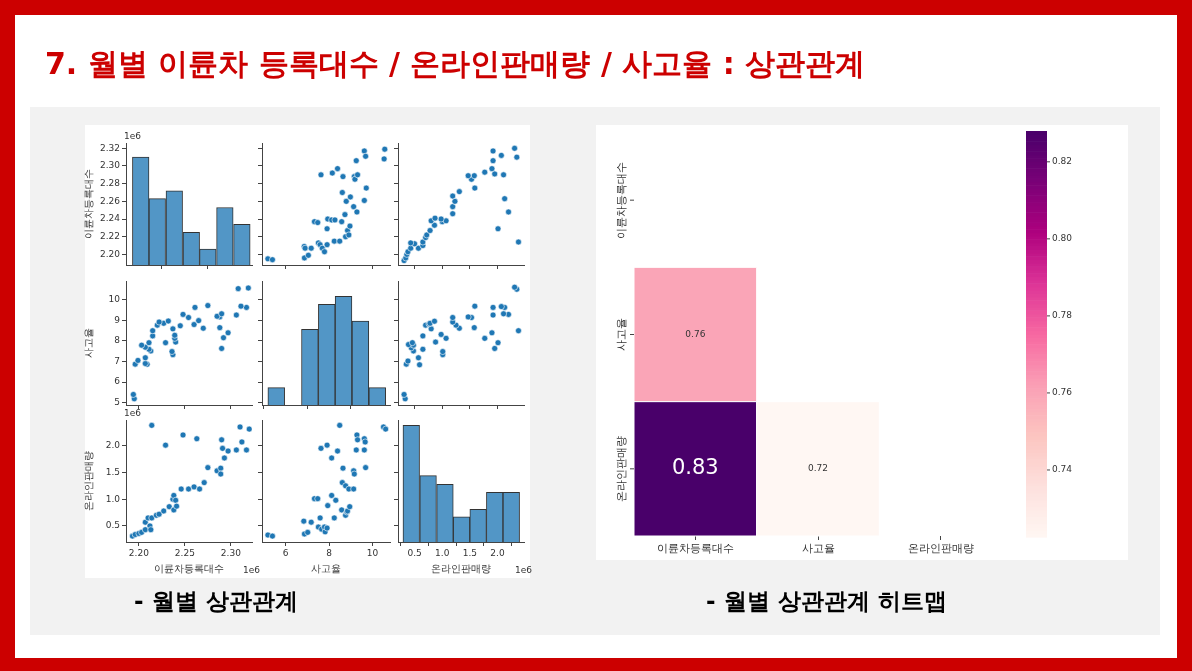 The height and width of the screenshot is (671, 1192). What do you see at coordinates (117, 360) in the screenshot?
I see `y-tick-label: 7` at bounding box center [117, 360].